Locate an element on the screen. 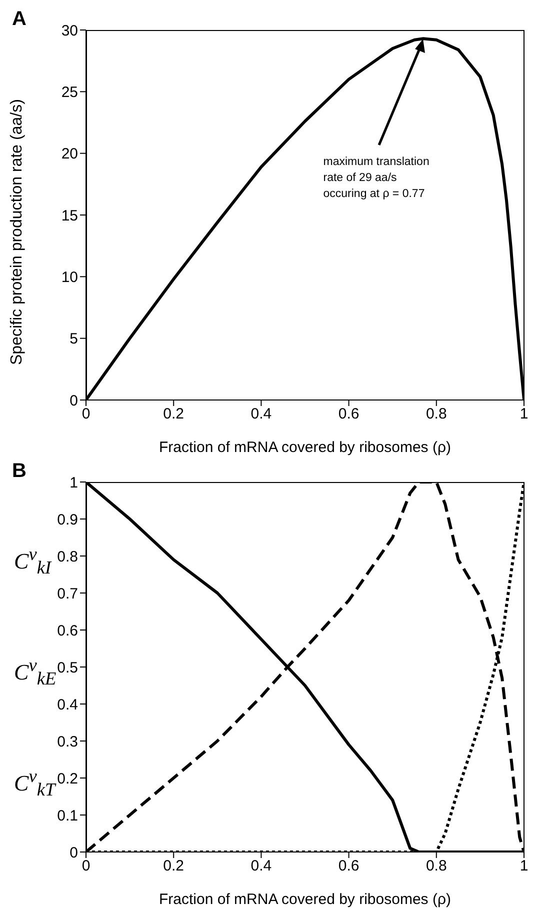  y-tick-label: 0.2 is located at coordinates (67, 779).